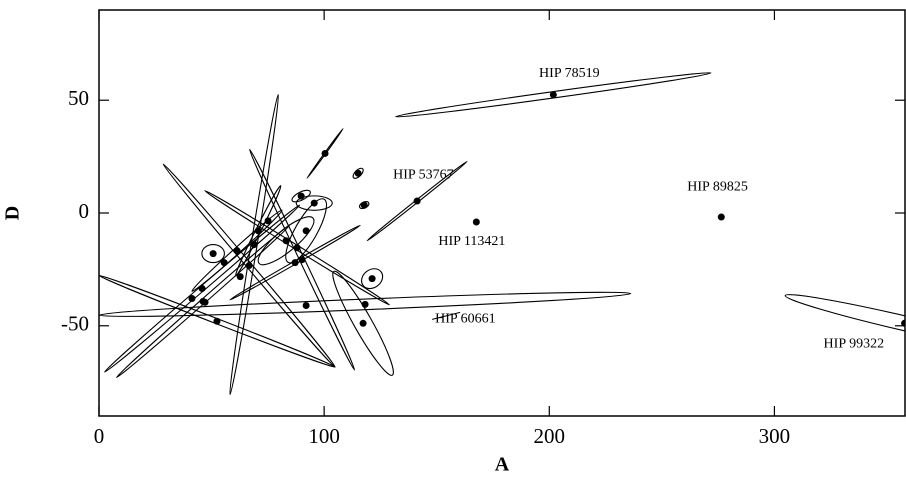  Describe the element at coordinates (569, 73) in the screenshot. I see `point-label: HIP 78519` at that location.